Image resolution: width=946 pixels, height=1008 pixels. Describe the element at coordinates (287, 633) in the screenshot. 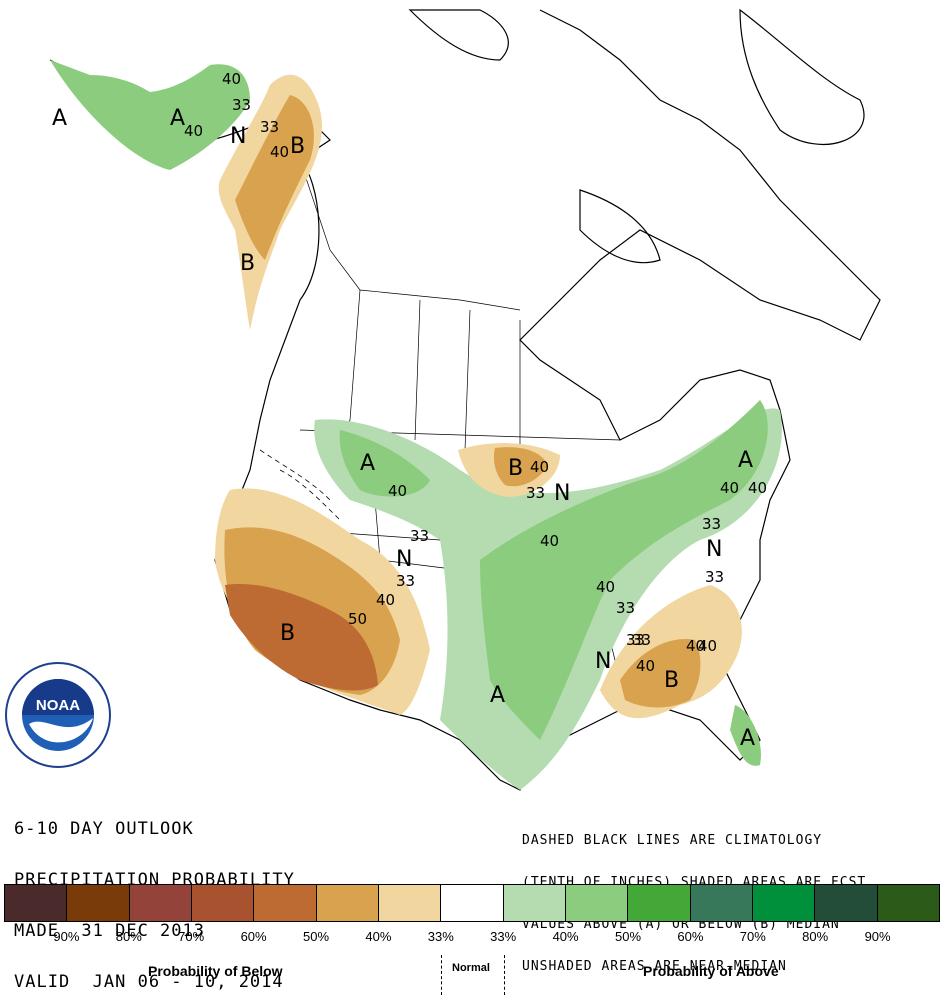

I see `label-southwest-b: B` at that location.